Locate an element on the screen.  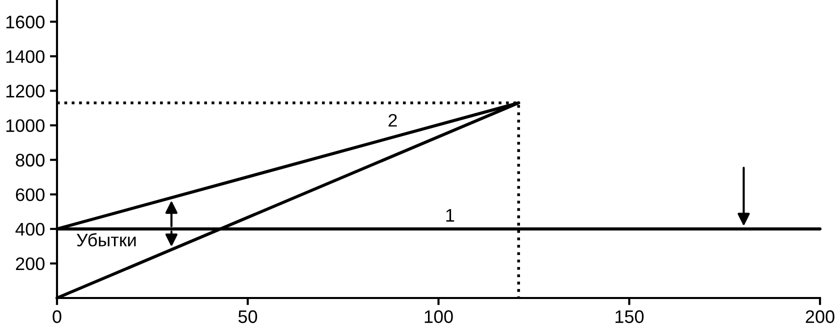
x-tick-label: 100 is located at coordinates (438, 317).